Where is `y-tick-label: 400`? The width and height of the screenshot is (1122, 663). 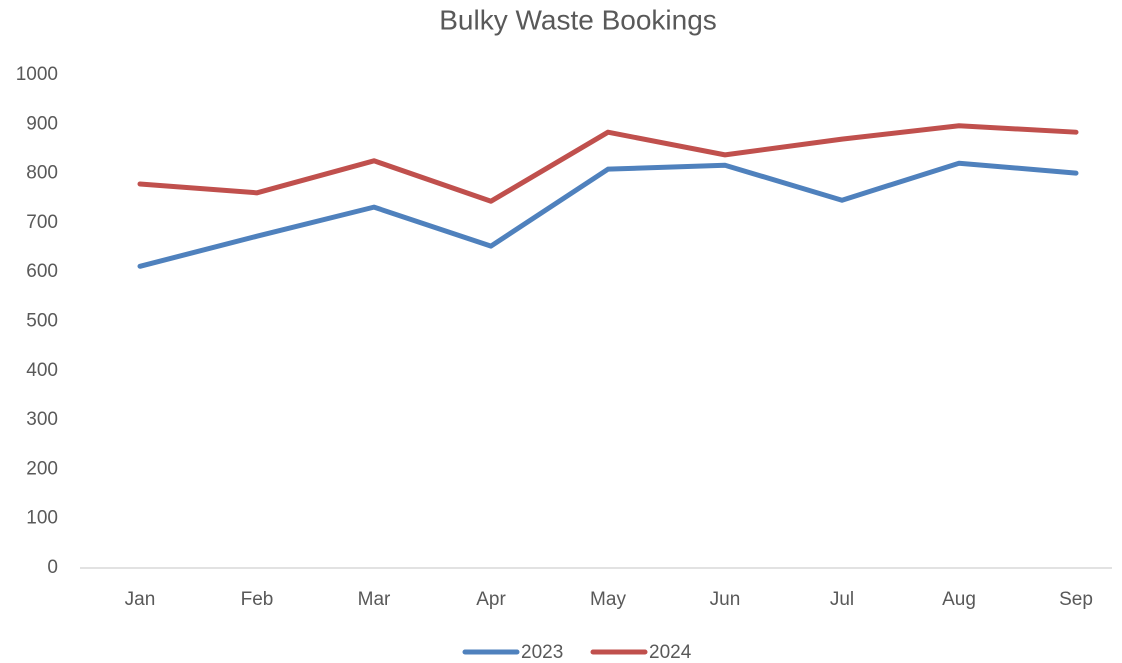
y-tick-label: 400 is located at coordinates (42, 370).